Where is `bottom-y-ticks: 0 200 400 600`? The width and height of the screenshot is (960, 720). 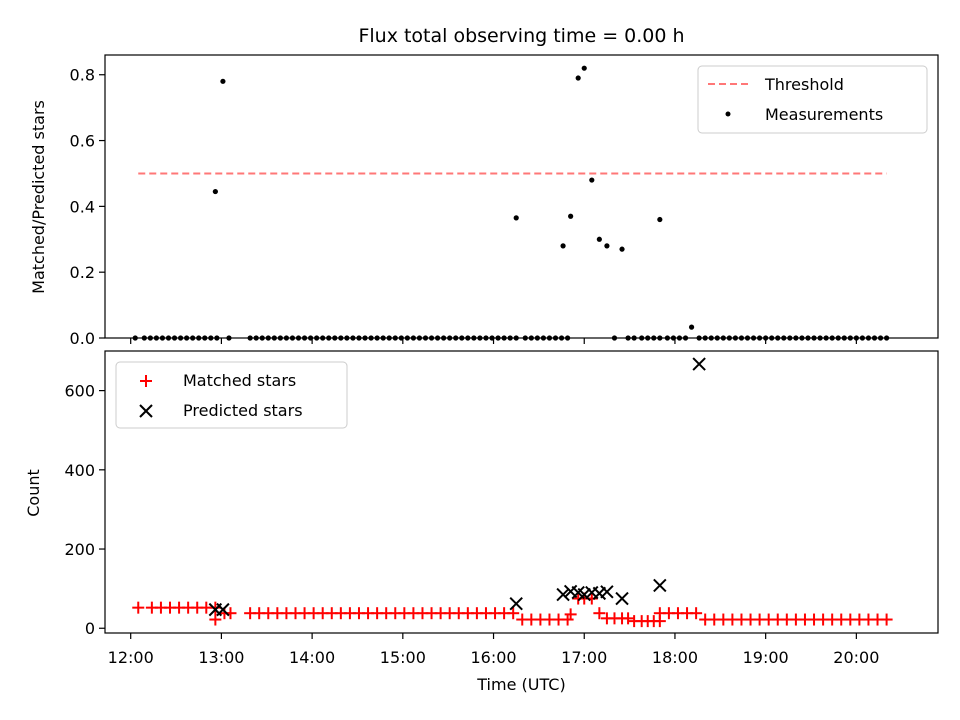
bottom-y-ticks: 0 200 400 600 is located at coordinates (84, 510).